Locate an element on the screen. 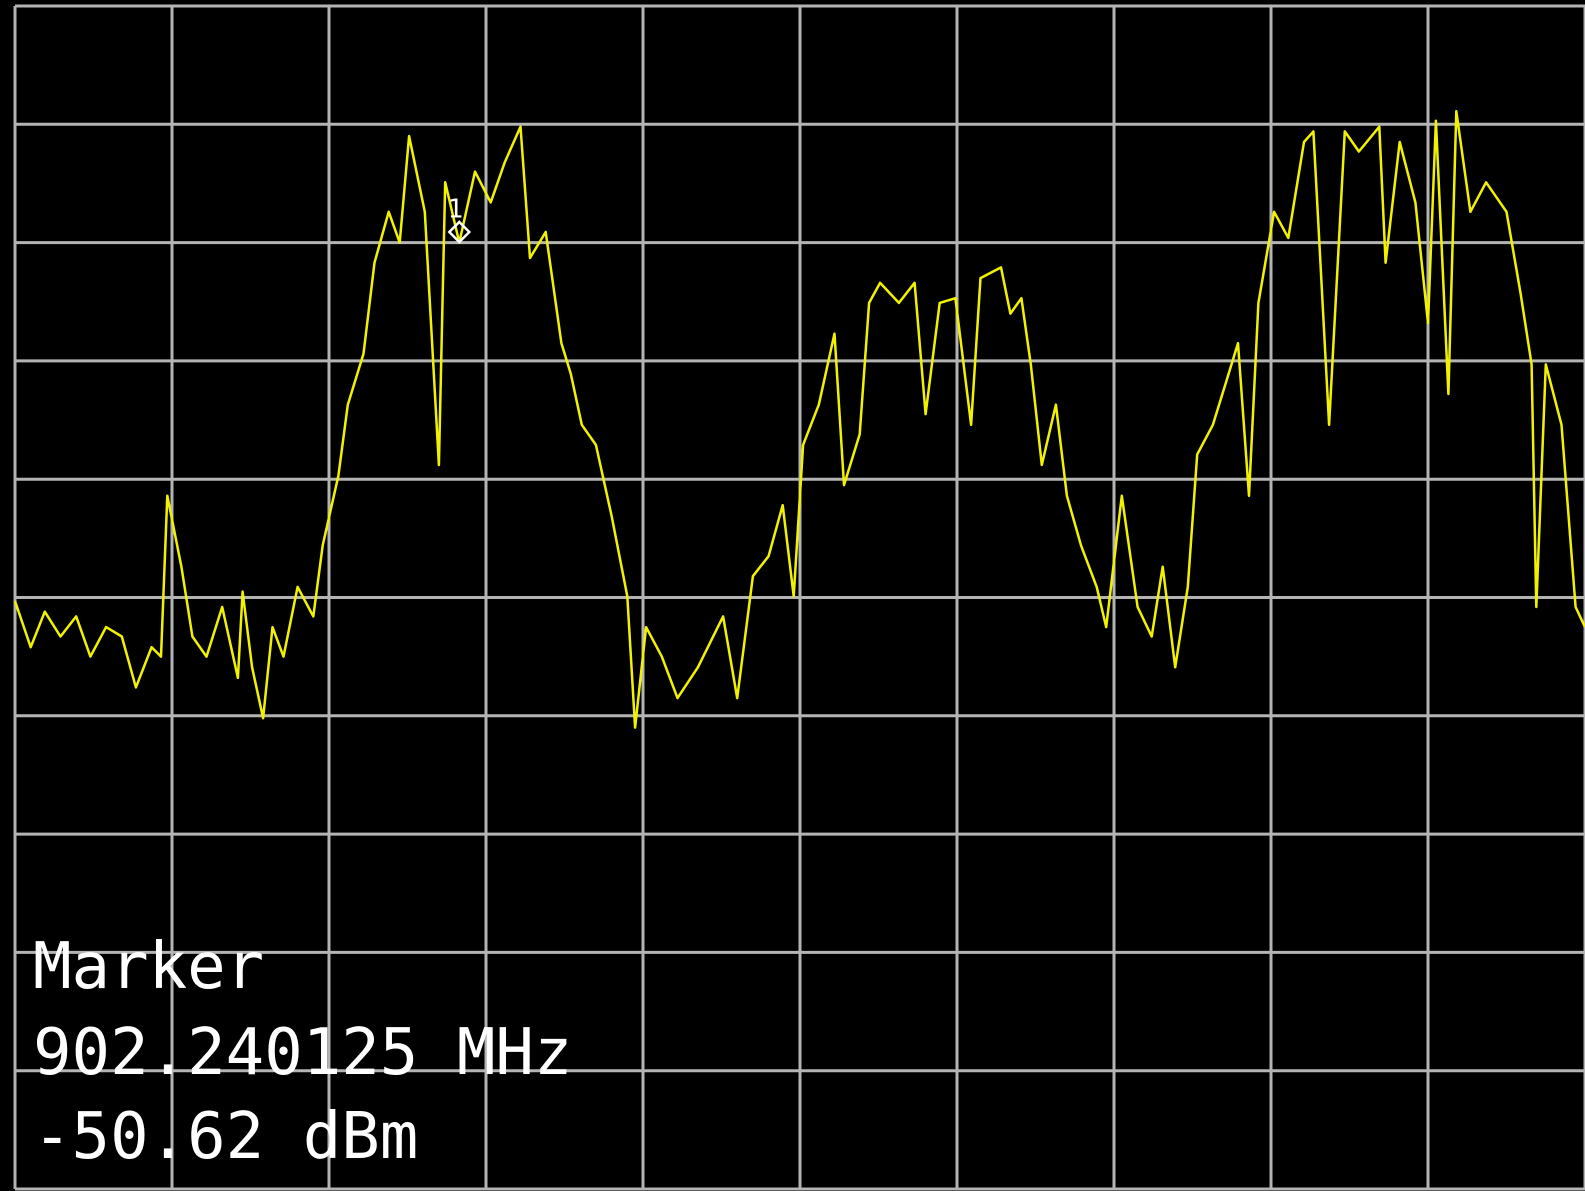 This screenshot has width=1585, height=1191. marker-readout: 902.240125 MHz is located at coordinates (302, 1053).